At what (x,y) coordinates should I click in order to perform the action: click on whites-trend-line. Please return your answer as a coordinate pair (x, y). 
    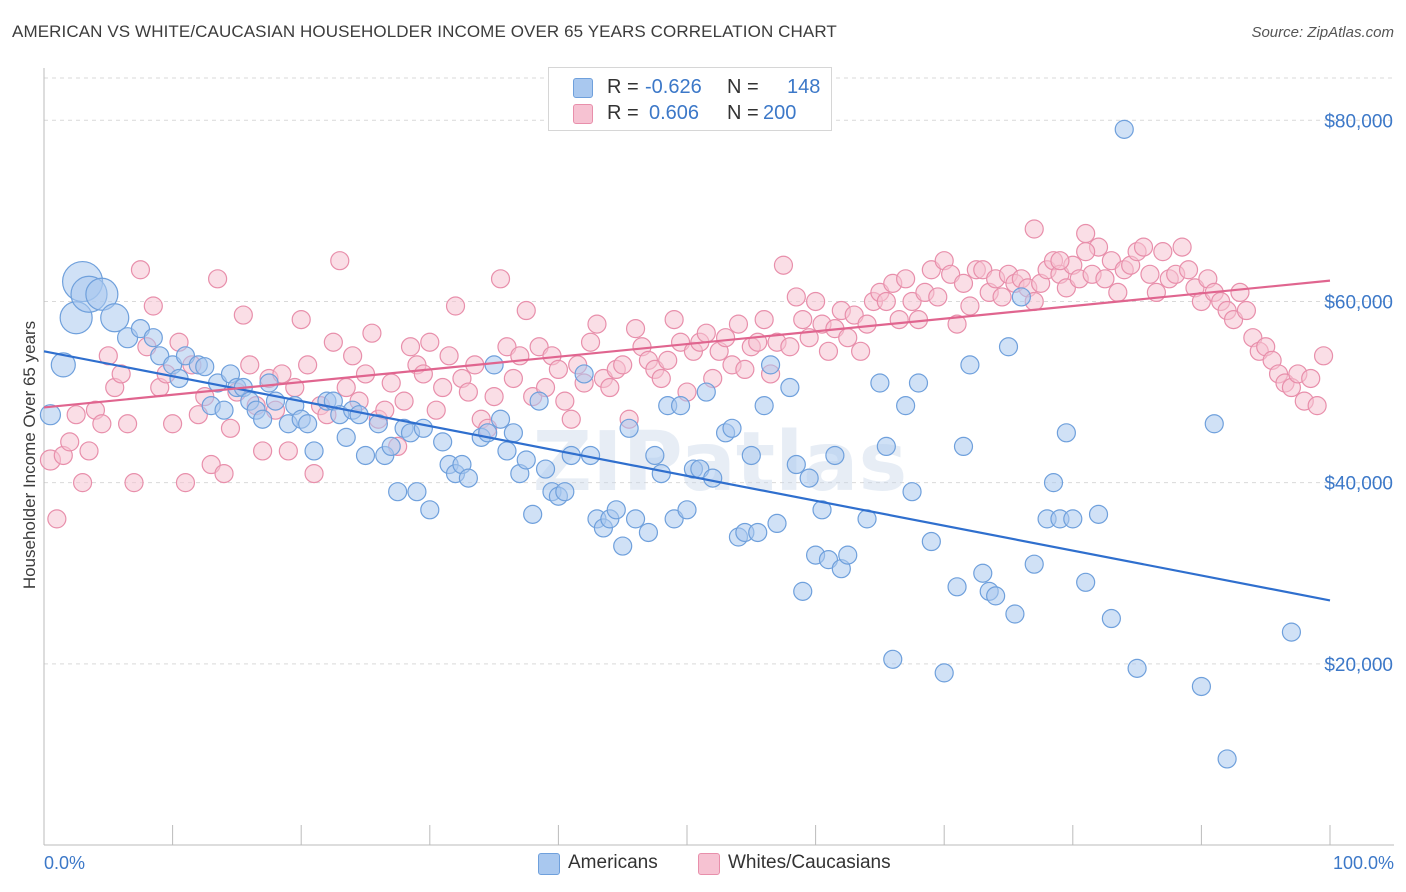
    Looking at the image, I should click on (687, 344).